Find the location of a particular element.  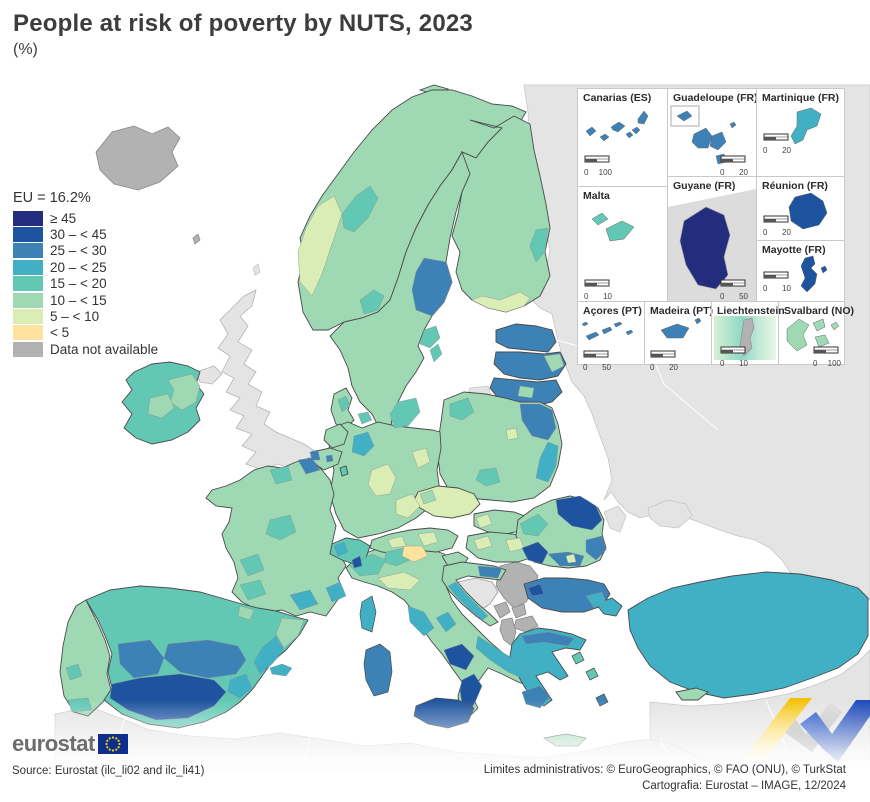

region-latvia-east is located at coordinates (554, 363).